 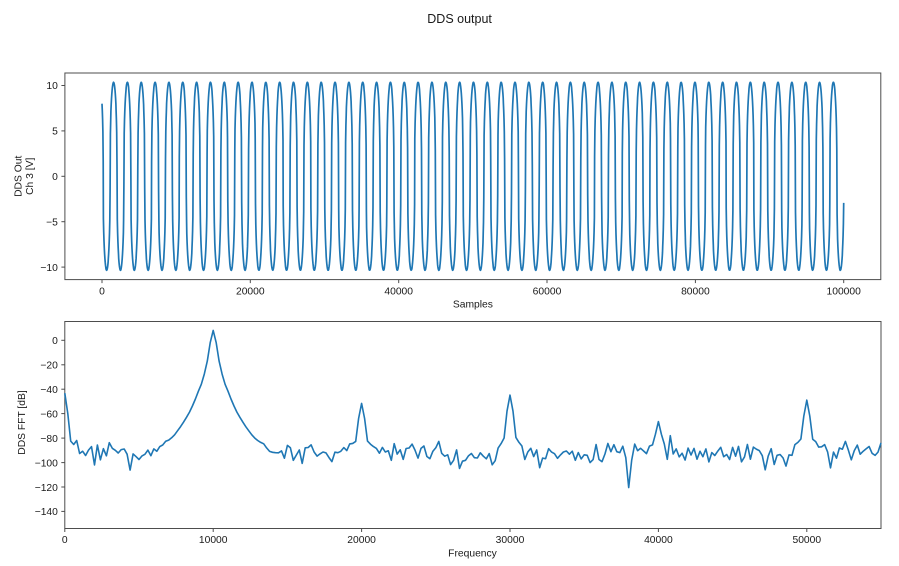 I want to click on svg-text: 100000, so click(x=844, y=291).